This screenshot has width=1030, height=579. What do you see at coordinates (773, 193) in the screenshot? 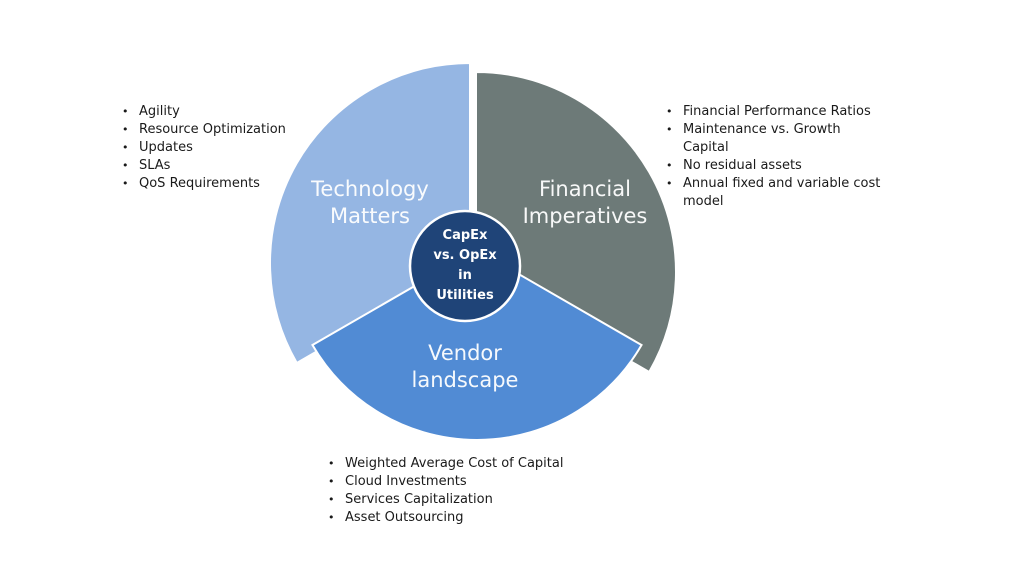
I see `bullet-item: Annual fixed and variable cost model` at bounding box center [773, 193].